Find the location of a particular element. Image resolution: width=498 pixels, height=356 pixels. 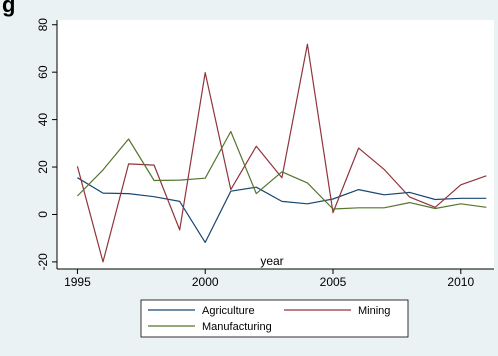

y-tick-label: 0 is located at coordinates (43, 214).